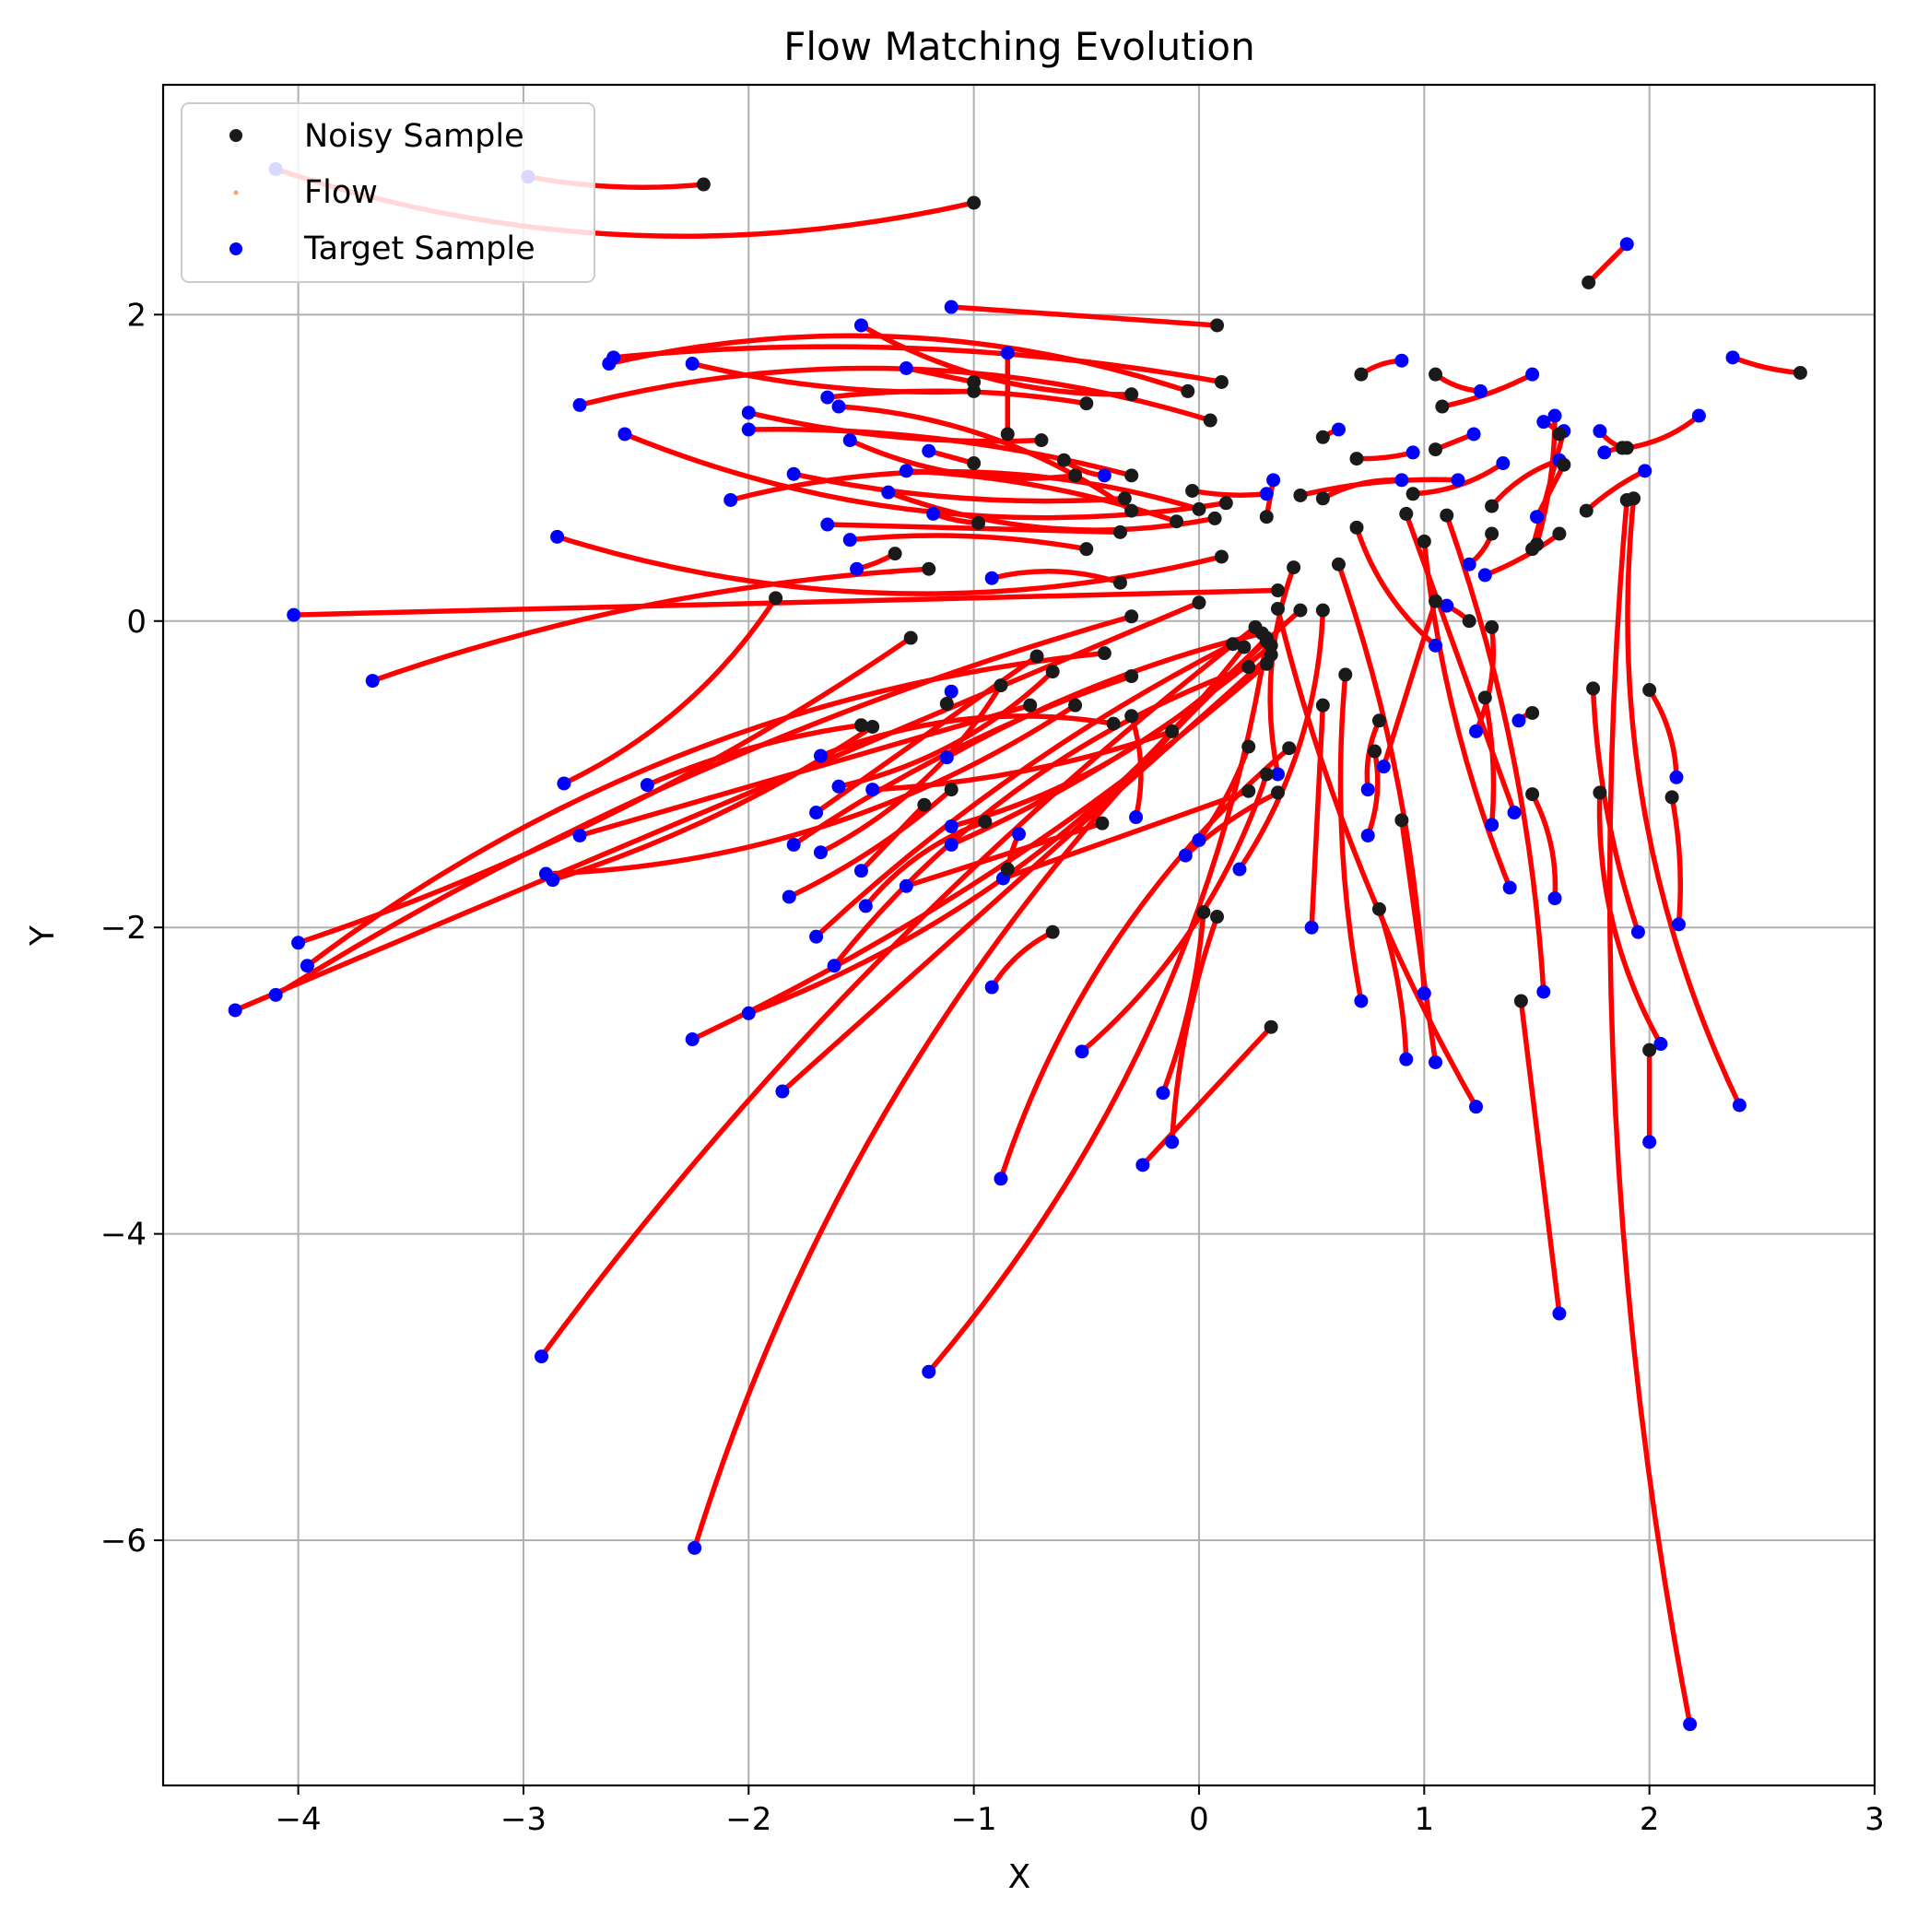 Image resolution: width=1917 pixels, height=1932 pixels. What do you see at coordinates (1019, 1877) in the screenshot?
I see `x-axis-label: X` at bounding box center [1019, 1877].